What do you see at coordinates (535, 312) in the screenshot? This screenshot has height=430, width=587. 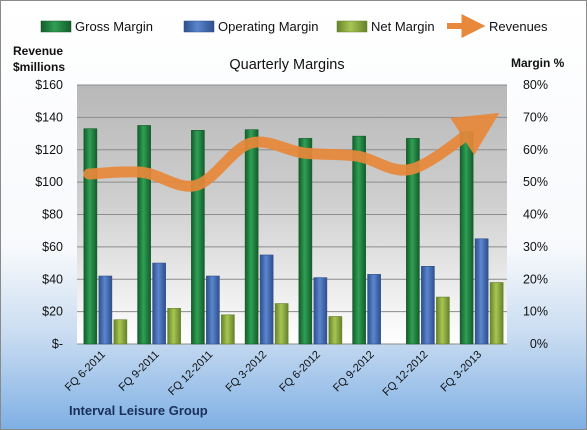 I see `right-tick-label: 10%` at bounding box center [535, 312].